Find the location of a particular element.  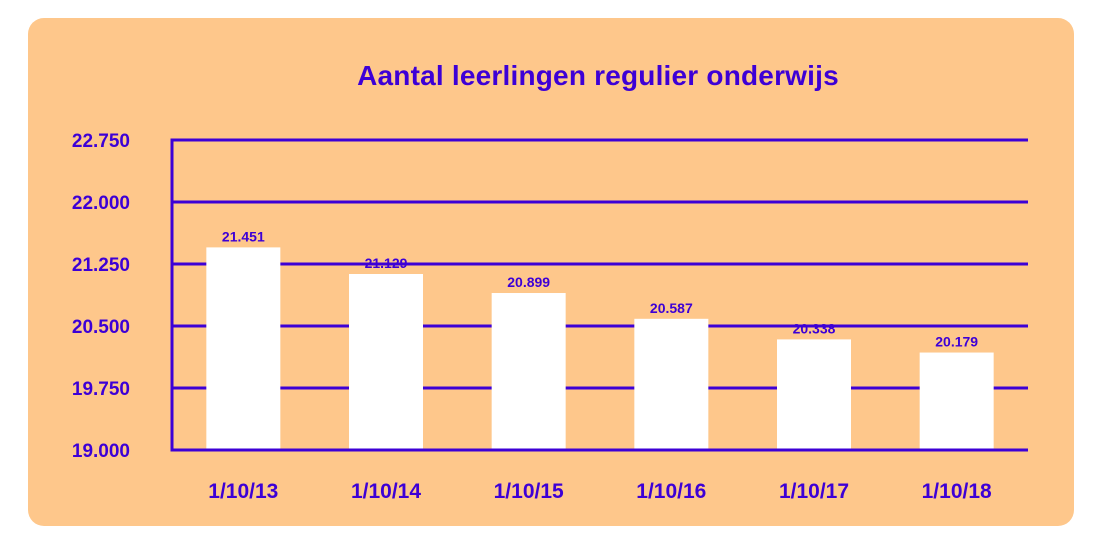

x-tick-label: 1/10/14 is located at coordinates (386, 491).